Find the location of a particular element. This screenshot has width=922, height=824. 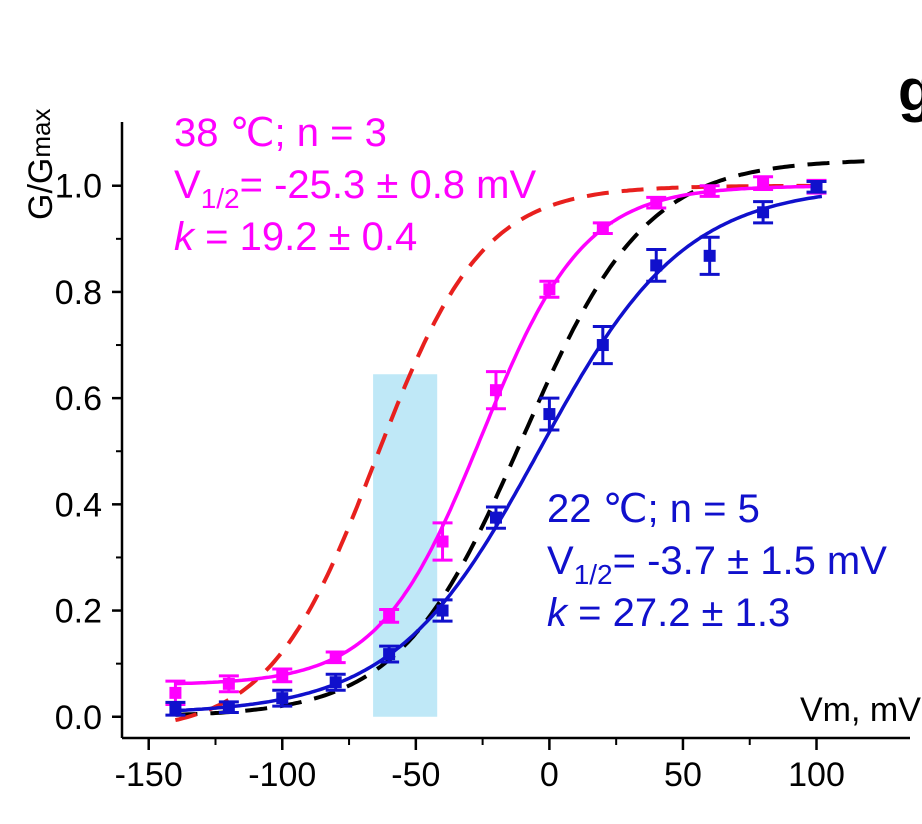

annotation-22c-line3: k = 27.2 ± 1.3 is located at coordinates (668, 613).